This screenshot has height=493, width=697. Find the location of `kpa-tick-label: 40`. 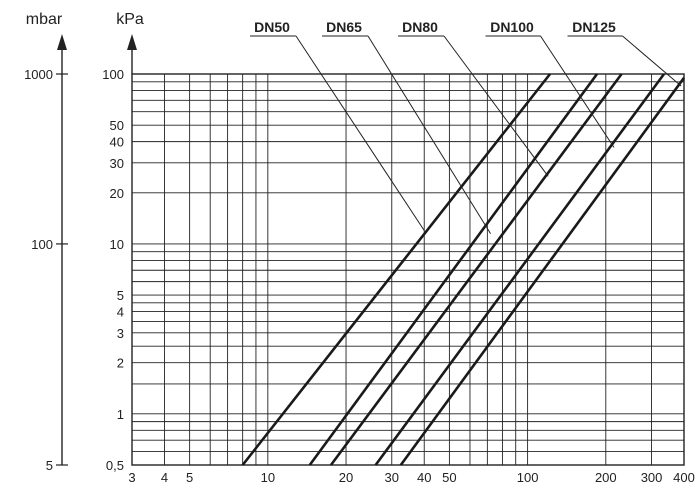

kpa-tick-label: 40 is located at coordinates (117, 142).